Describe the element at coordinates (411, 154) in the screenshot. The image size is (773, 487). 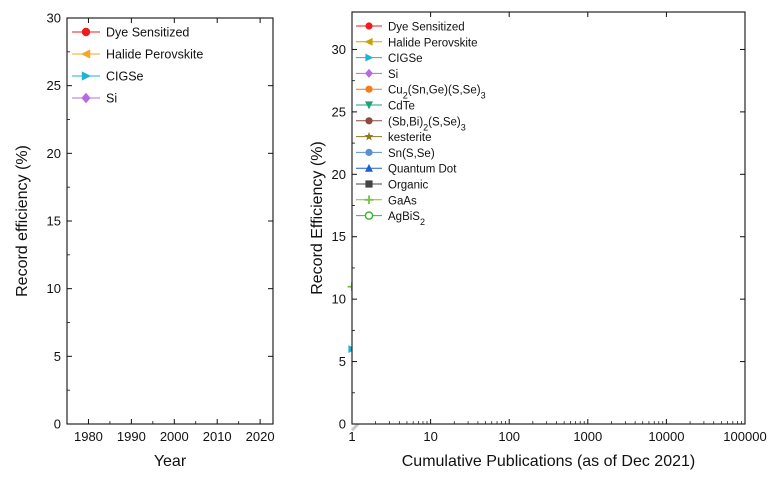
I see `legend-label-sn-s-se: Sn(S,Se)` at that location.